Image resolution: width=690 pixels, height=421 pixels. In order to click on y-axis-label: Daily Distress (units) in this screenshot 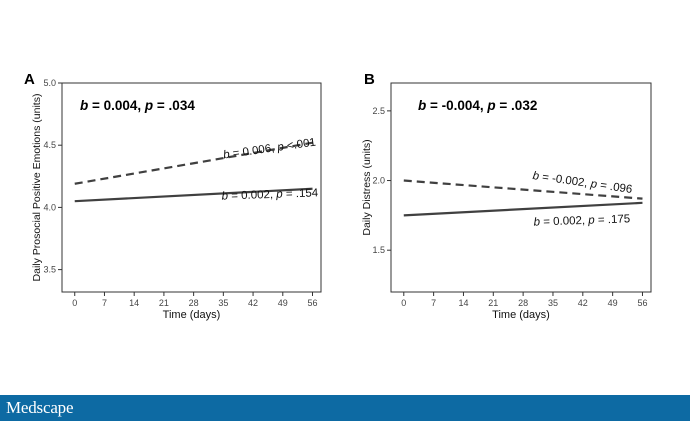, I will do `click(367, 187)`.